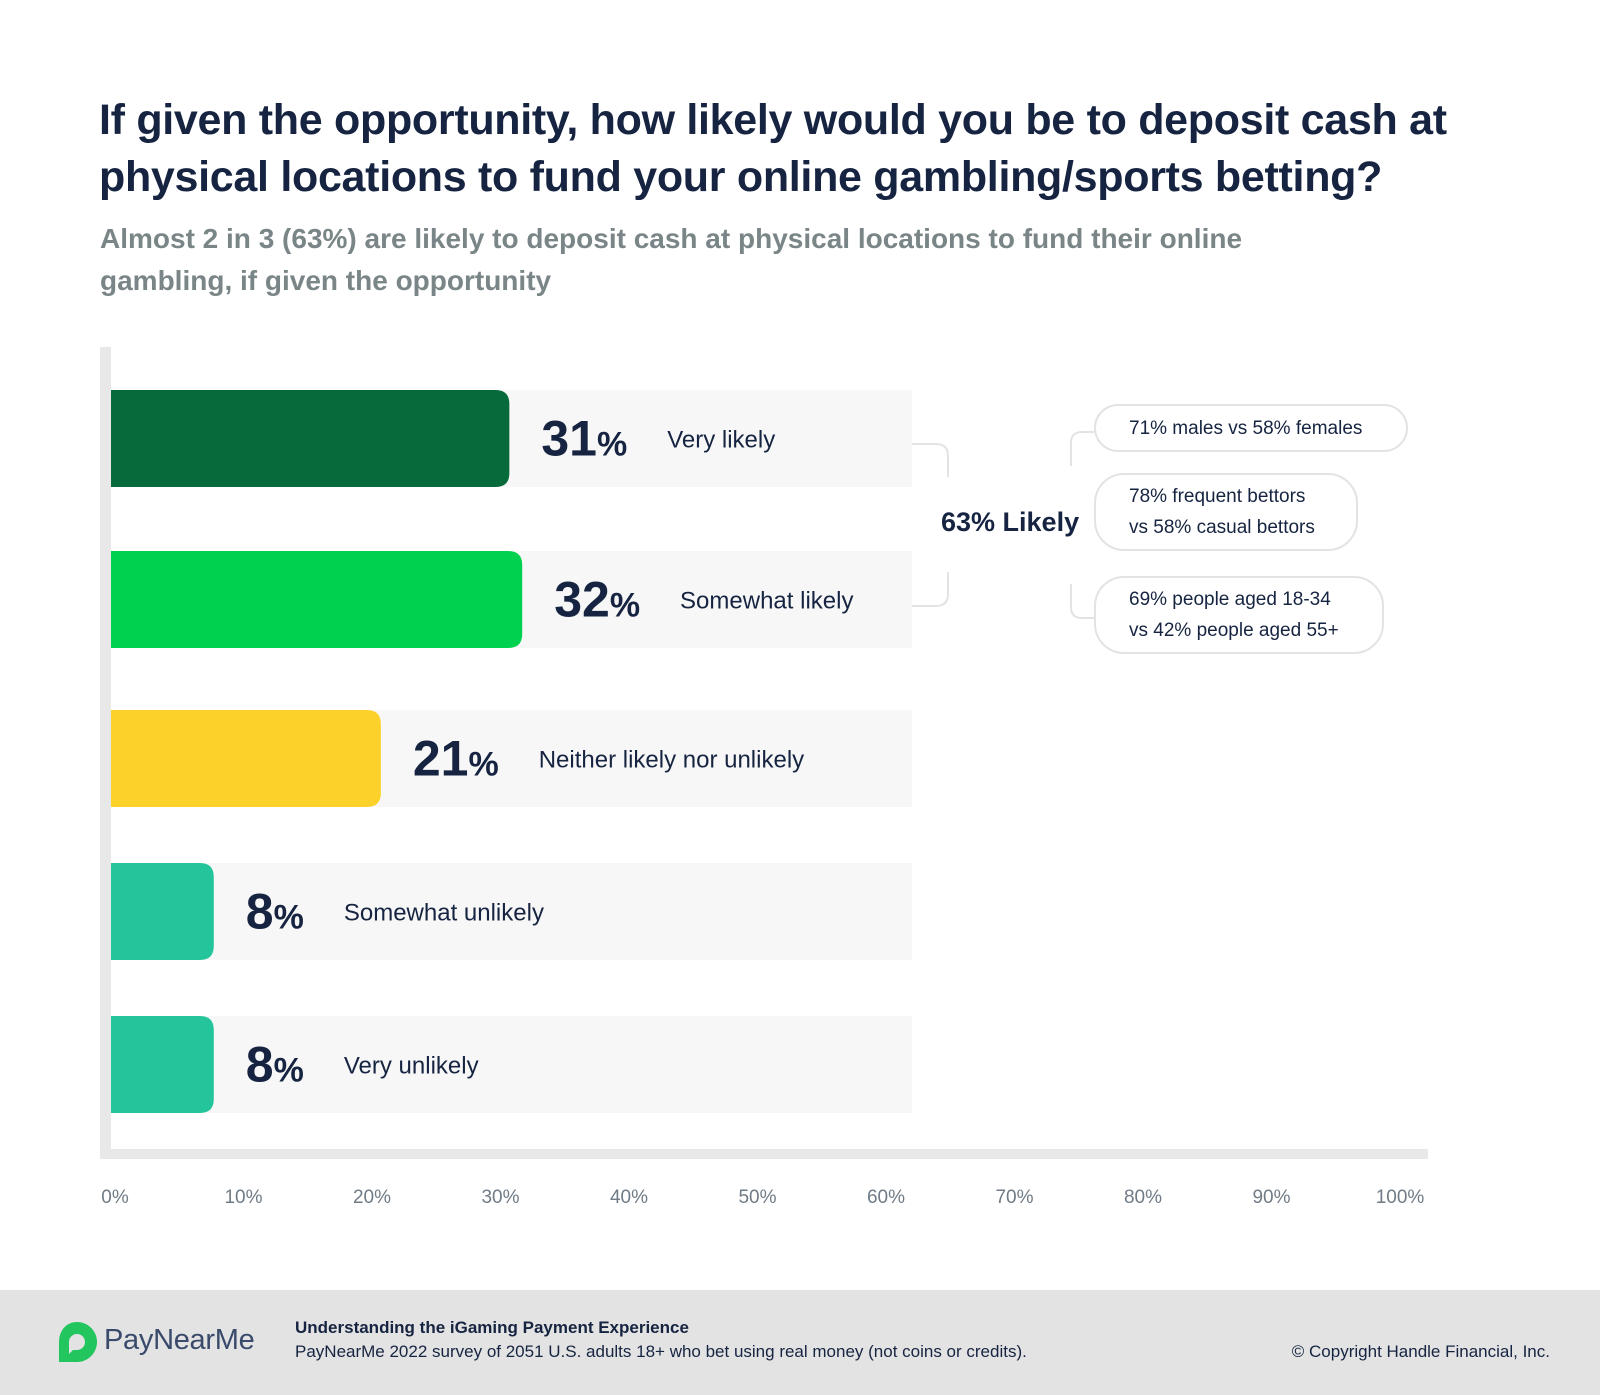  I want to click on x-tick-label: 10%, so click(243, 1197).